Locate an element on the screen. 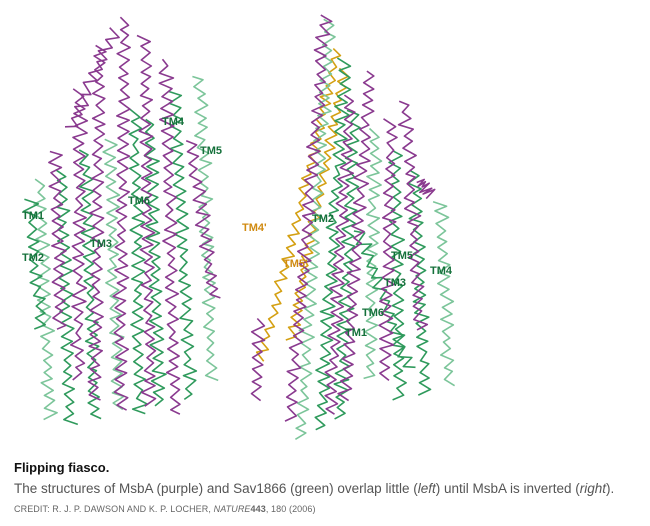  msba-tm4-prime-helix is located at coordinates (298, 205).